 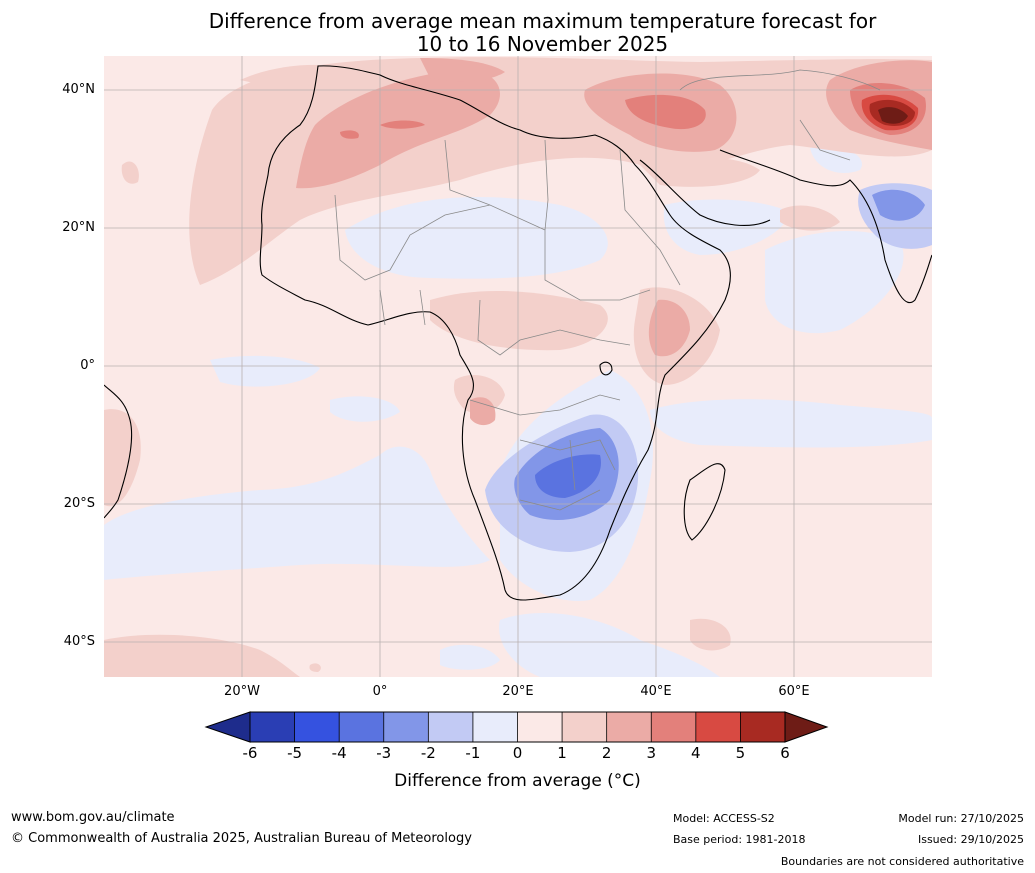 What do you see at coordinates (242, 691) in the screenshot?
I see `lon-label-20w: 20°W` at bounding box center [242, 691].